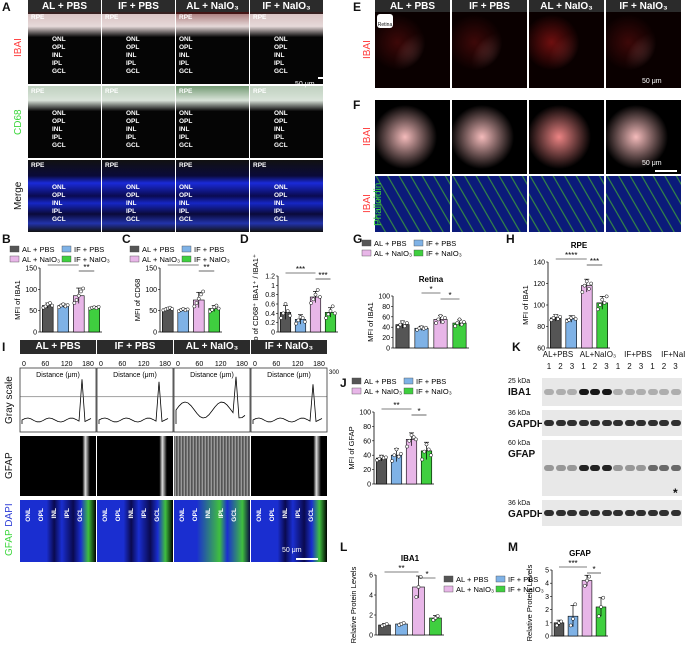 This screenshot has height=647, width=685. I want to click on panel-label-e: E, so click(357, 7).